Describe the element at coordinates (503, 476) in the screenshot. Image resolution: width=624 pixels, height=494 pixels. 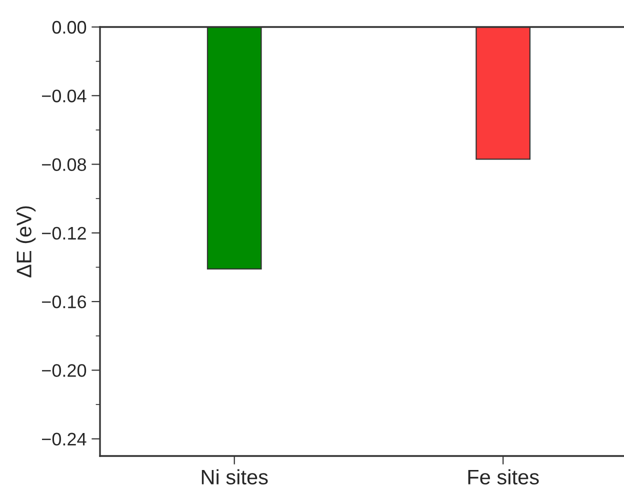
I see `x-tick-label: Fe sites` at that location.